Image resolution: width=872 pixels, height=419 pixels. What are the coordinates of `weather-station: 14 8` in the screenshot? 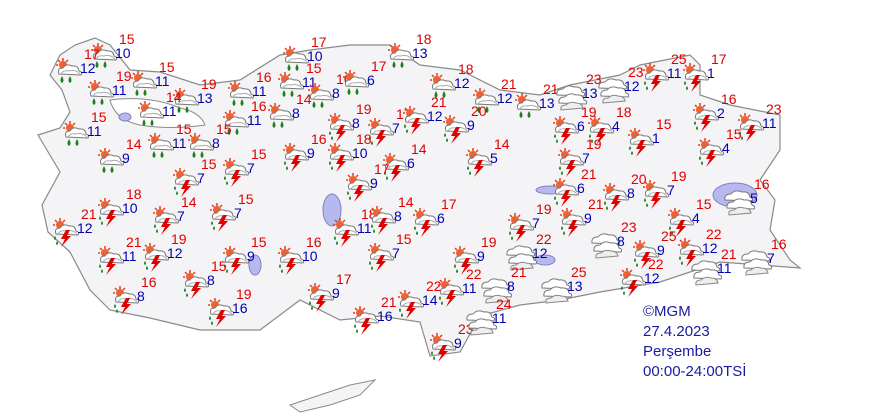 It's located at (290, 110).